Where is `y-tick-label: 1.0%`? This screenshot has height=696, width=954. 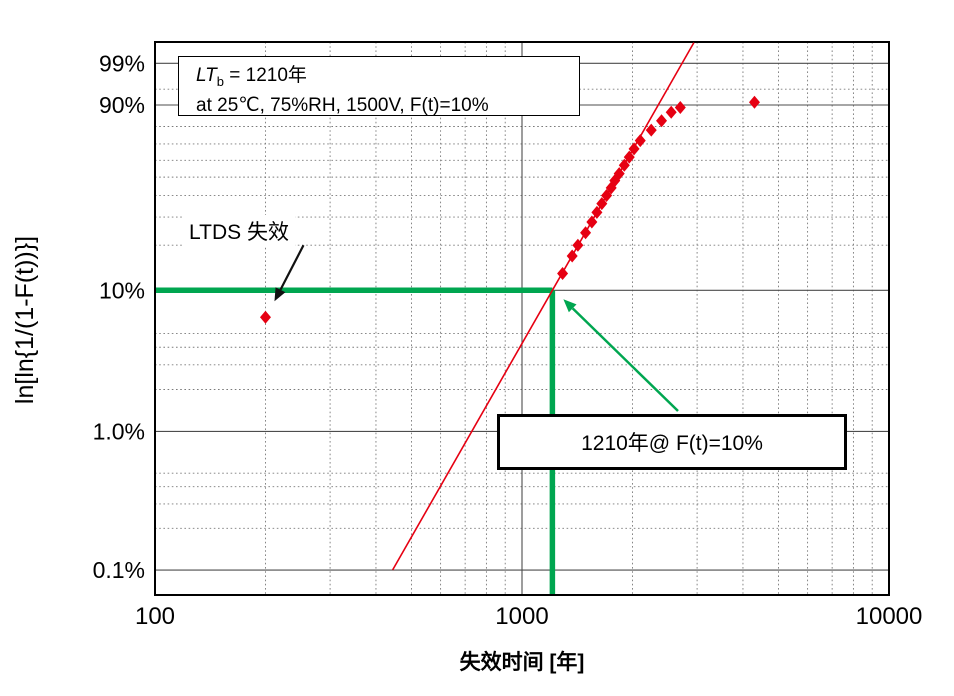 y-tick-label: 1.0% is located at coordinates (119, 431).